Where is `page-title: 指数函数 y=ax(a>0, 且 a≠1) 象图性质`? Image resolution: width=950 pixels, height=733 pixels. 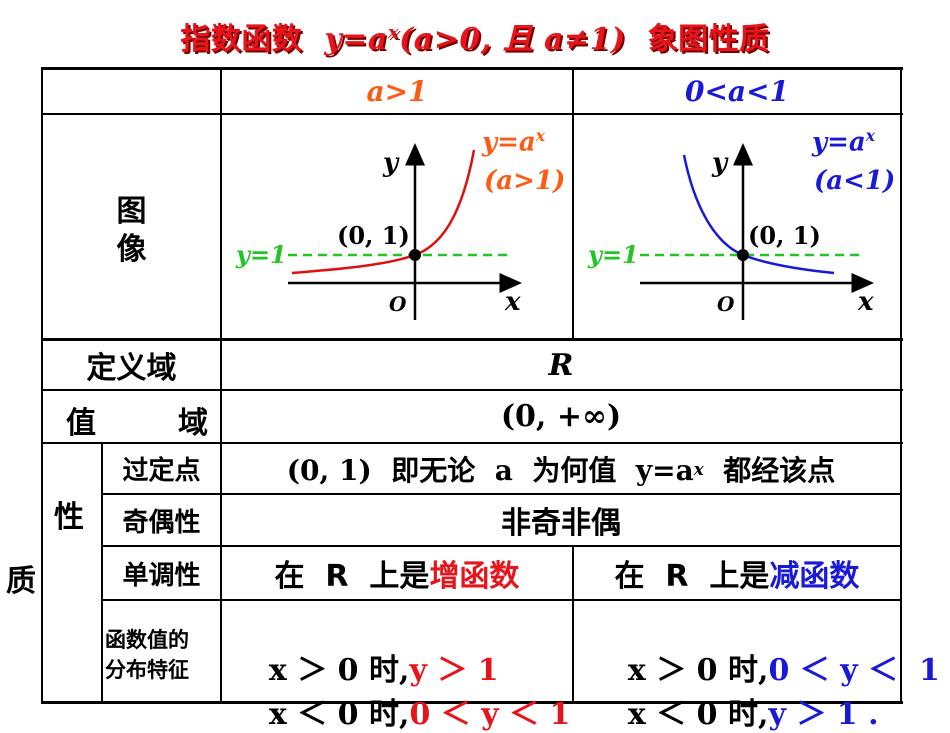
page-title: 指数函数 y=ax(a>0, 且 a≠1) 象图性质 is located at coordinates (475, 36).